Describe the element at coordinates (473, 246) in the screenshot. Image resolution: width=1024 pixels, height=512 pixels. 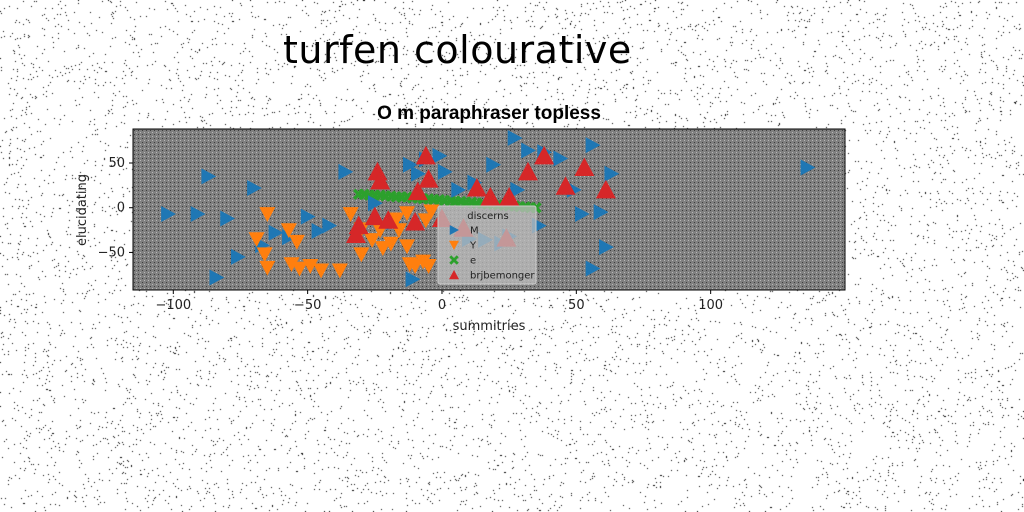
I see `legend-label-y: Y` at that location.